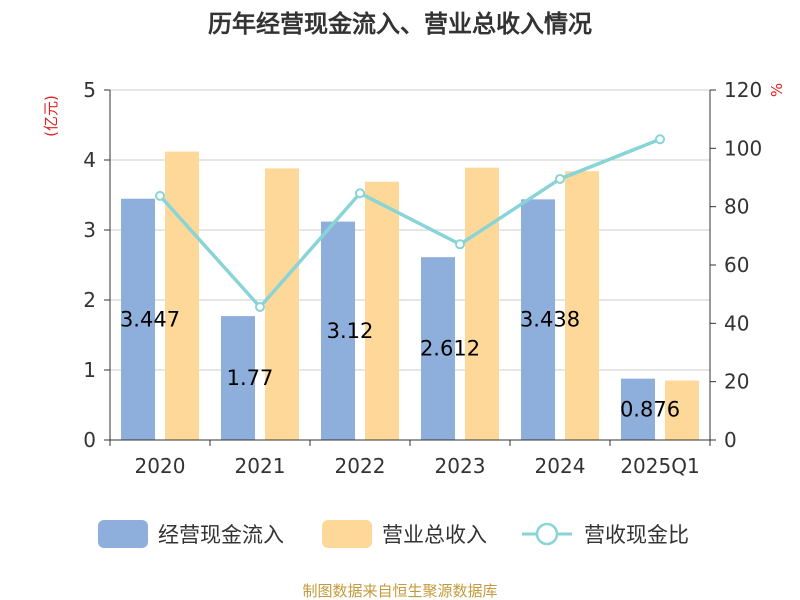 Image resolution: width=800 pixels, height=600 pixels. What do you see at coordinates (160, 466) in the screenshot?
I see `x-tick-label: 2020` at bounding box center [160, 466].